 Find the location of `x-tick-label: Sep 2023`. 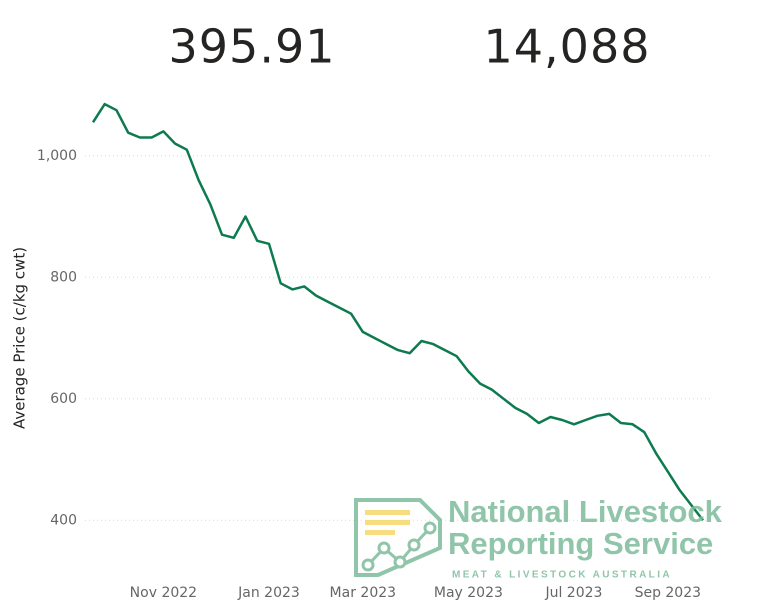

x-tick-label: Sep 2023 is located at coordinates (668, 592).